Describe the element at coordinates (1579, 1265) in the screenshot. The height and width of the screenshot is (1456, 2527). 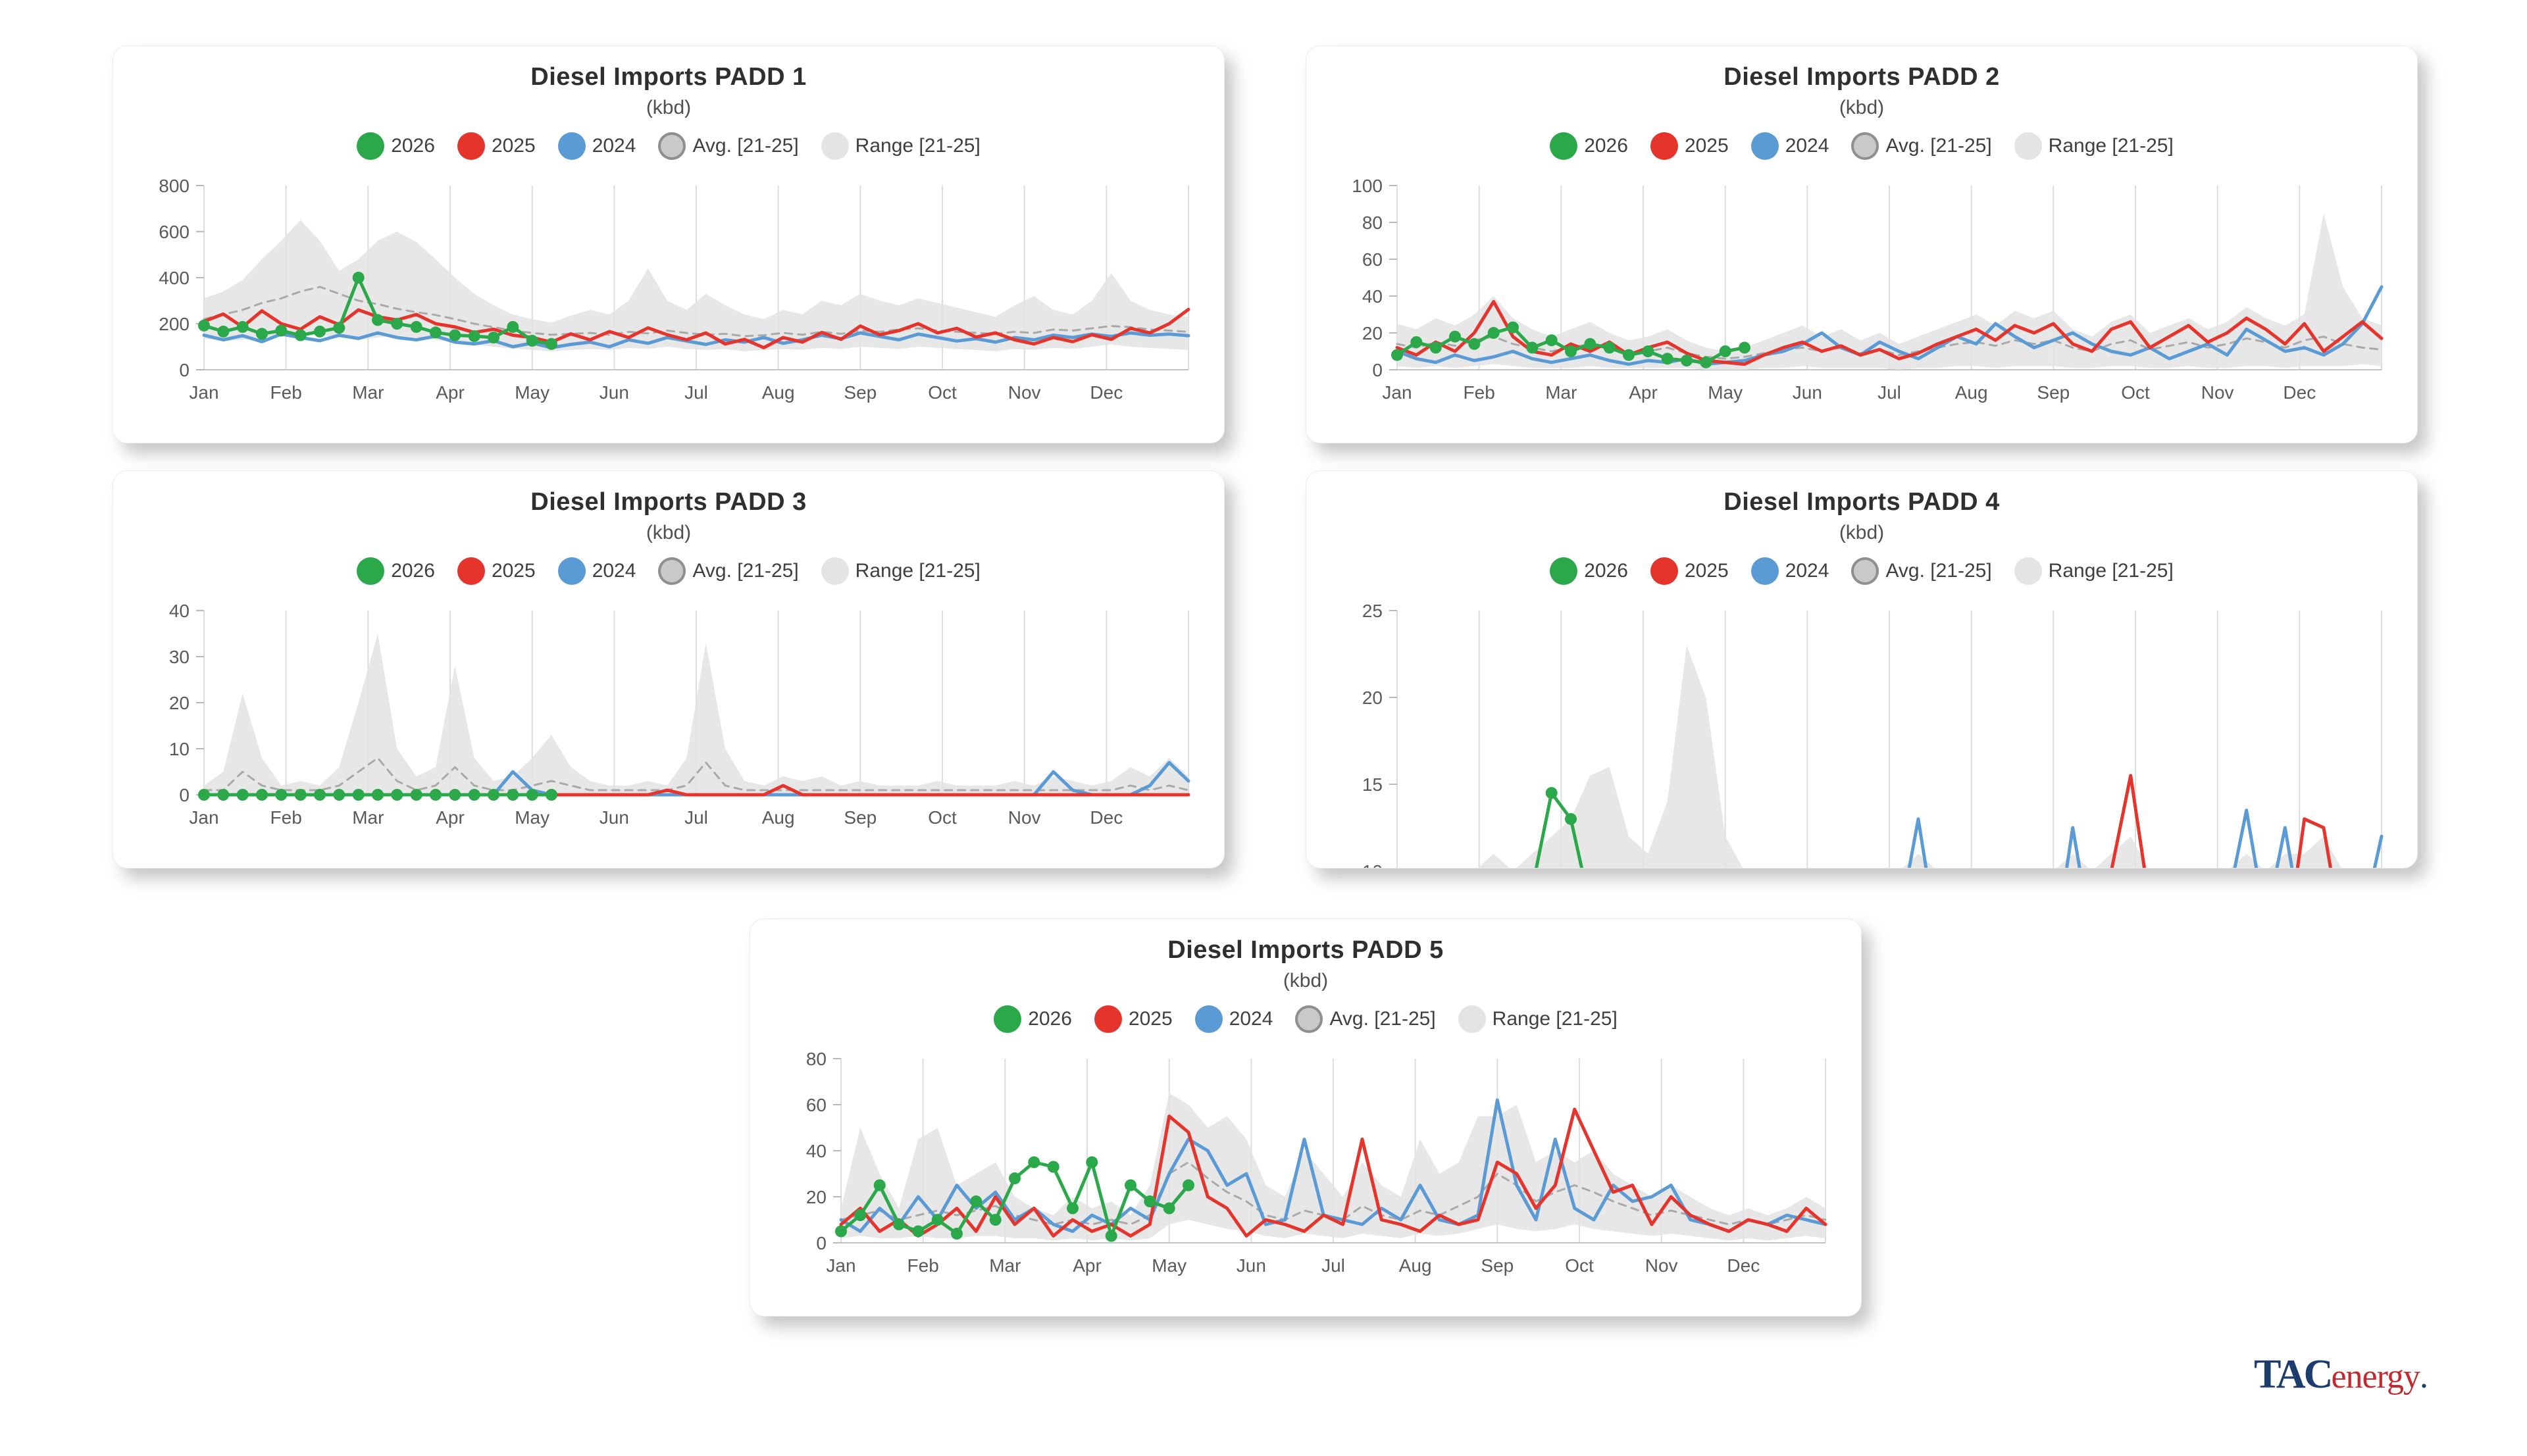
I see `x-tick-label: Oct` at that location.